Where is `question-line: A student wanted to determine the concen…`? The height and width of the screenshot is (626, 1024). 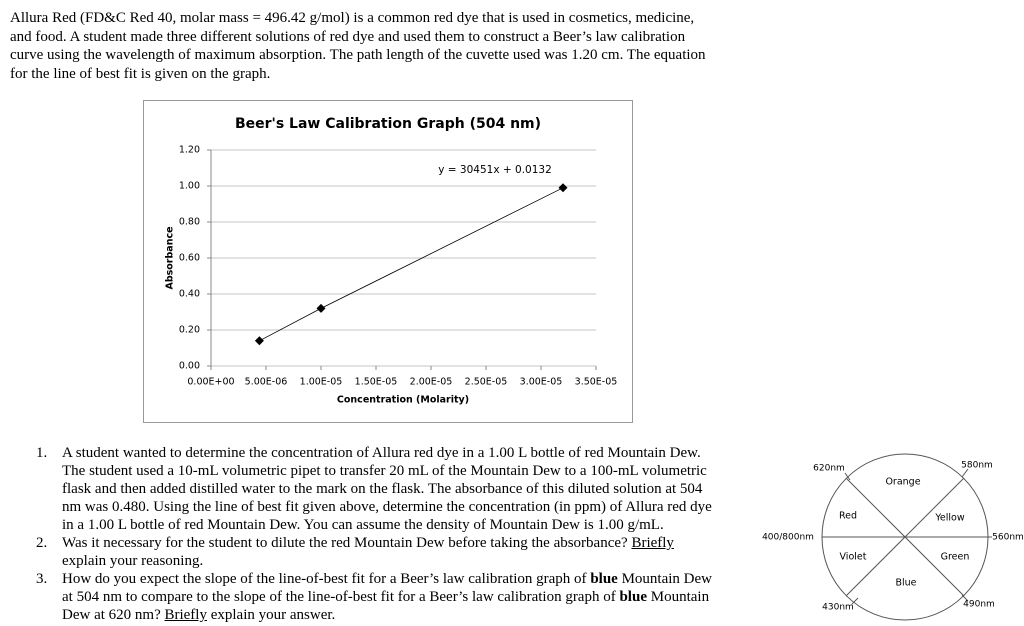
question-line: A student wanted to determine the concen… is located at coordinates (381, 453).